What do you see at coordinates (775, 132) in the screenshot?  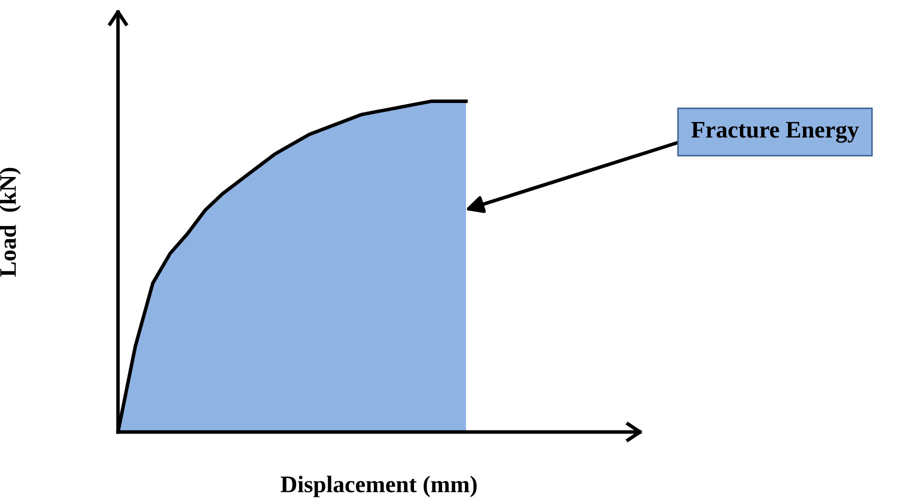 I see `text: Fracture Energy` at bounding box center [775, 132].